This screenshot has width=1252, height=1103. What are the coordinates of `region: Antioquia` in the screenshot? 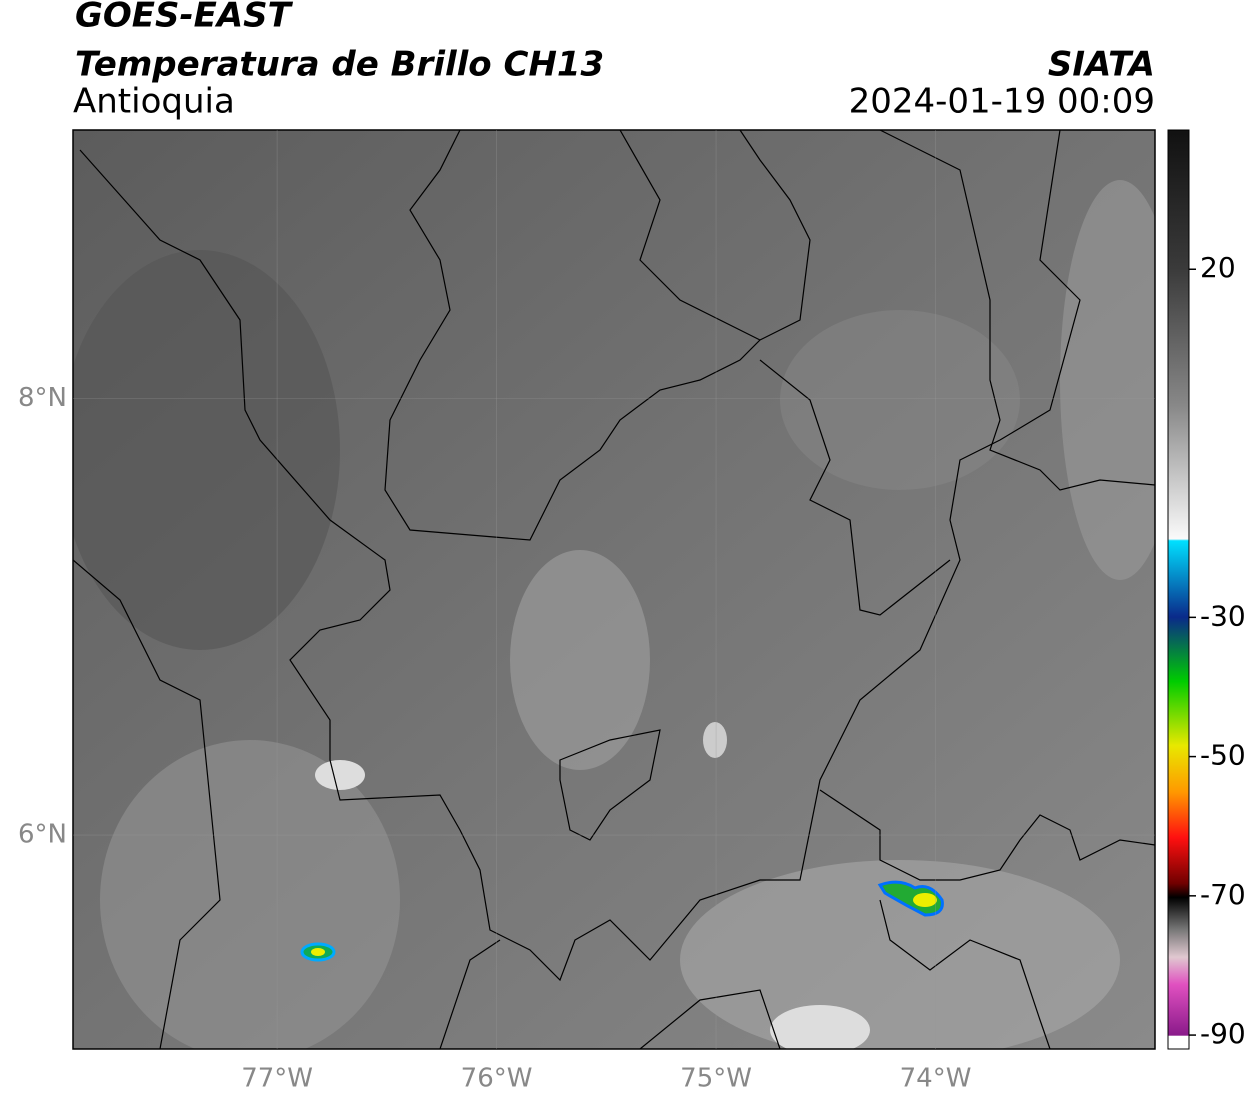 It's located at (154, 102).